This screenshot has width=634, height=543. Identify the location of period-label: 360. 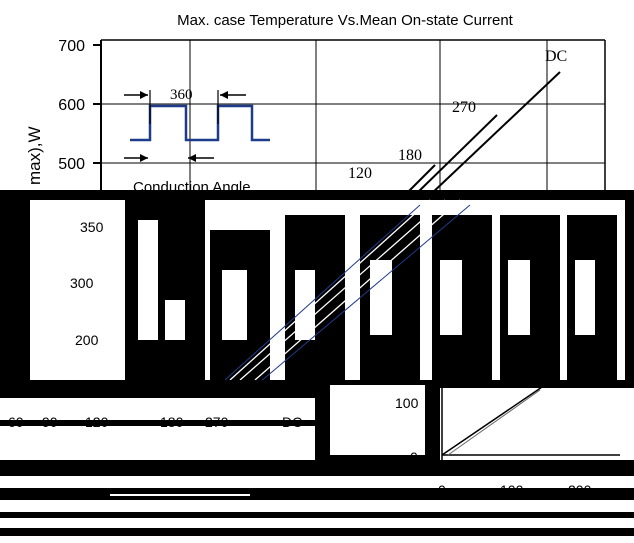
(181, 95).